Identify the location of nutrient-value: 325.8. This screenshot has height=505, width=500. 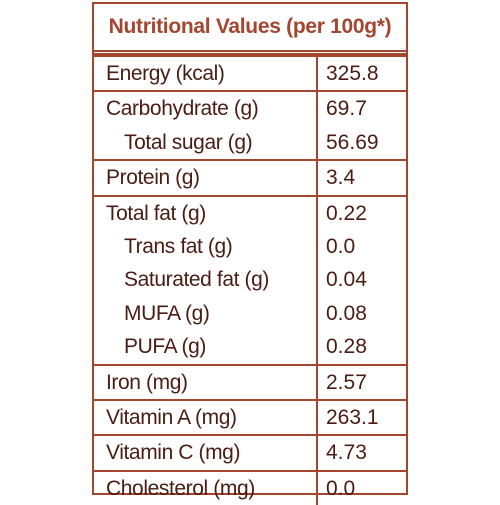
(352, 73).